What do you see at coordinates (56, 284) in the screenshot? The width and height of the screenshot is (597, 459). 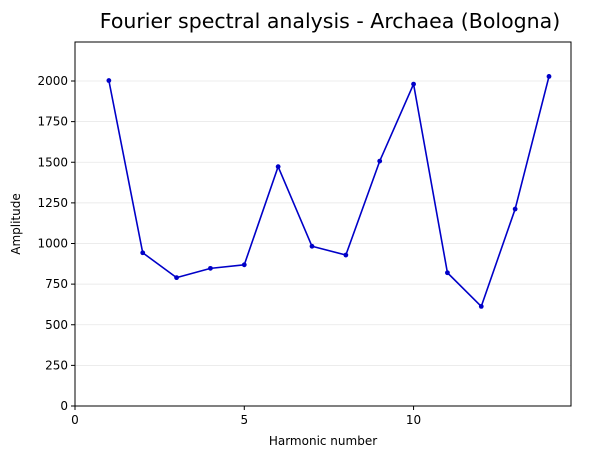 I see `y-tick-label: 750` at bounding box center [56, 284].